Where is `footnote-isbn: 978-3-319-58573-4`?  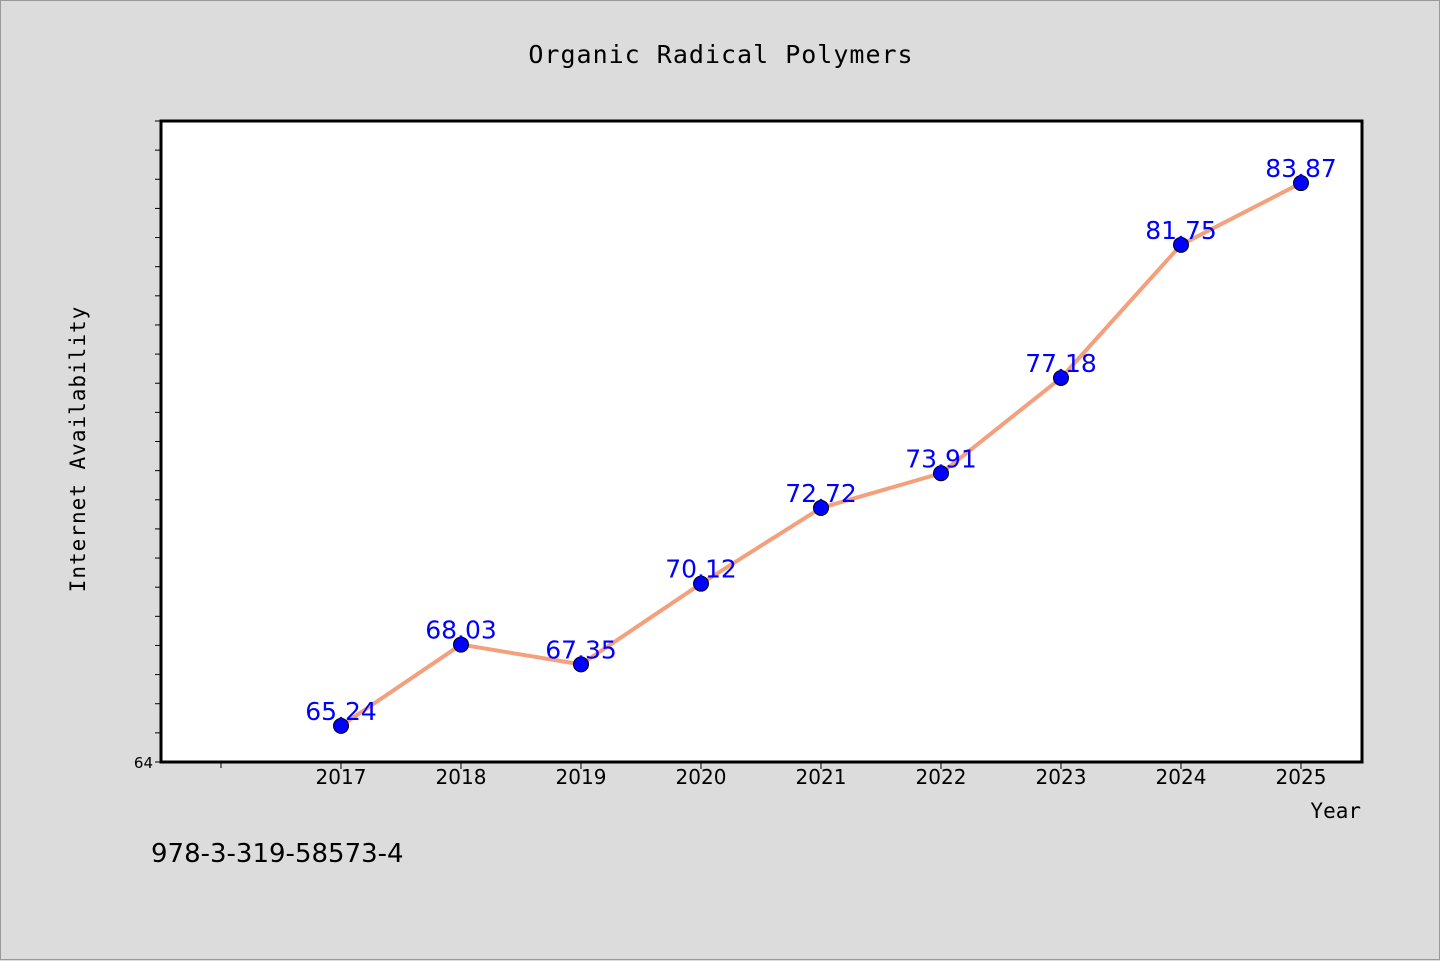
footnote-isbn: 978-3-319-58573-4 is located at coordinates (277, 854).